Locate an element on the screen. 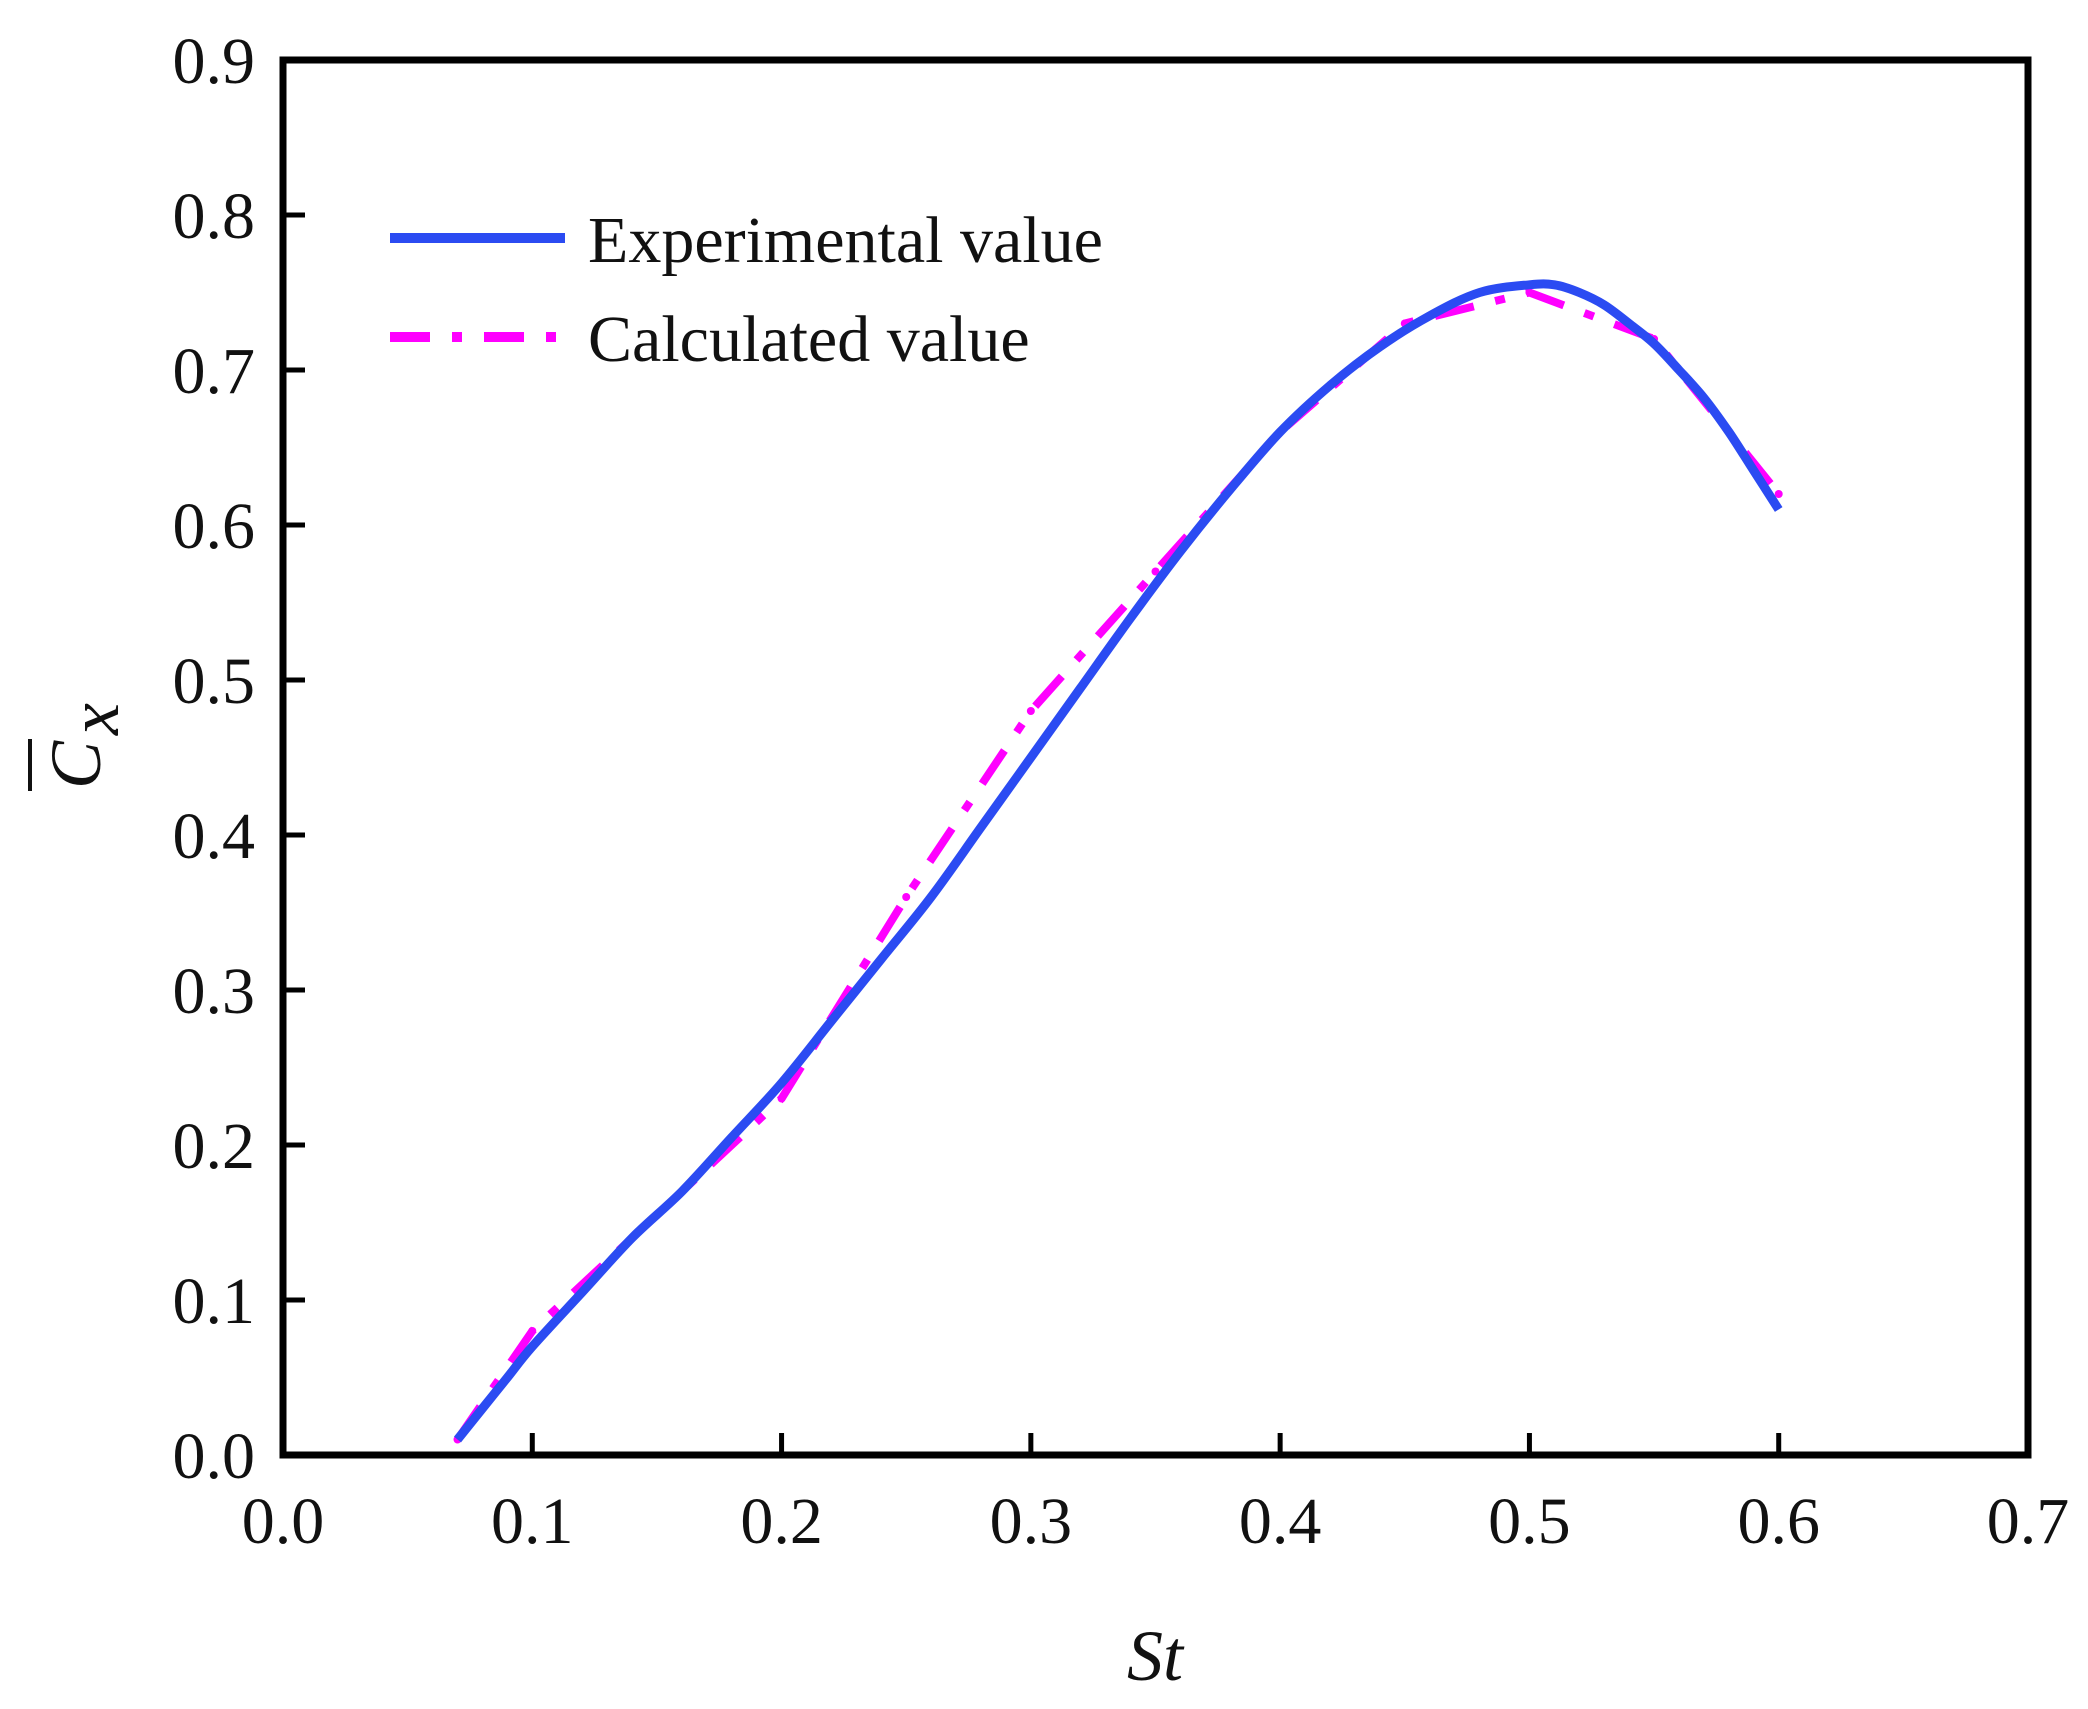 This screenshot has height=1709, width=2088. x-tick-label-3: 0.3 is located at coordinates (1031, 1521).